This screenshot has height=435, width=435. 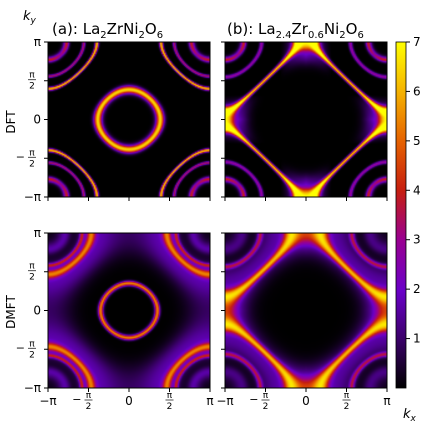 I want to click on colorbar-tick-label: 4, so click(x=417, y=190).